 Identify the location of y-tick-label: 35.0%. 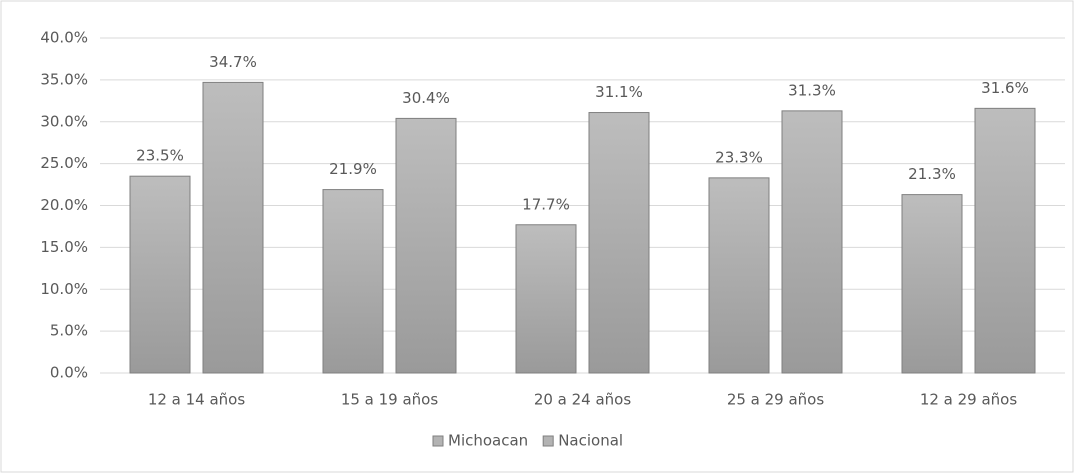
(64, 79).